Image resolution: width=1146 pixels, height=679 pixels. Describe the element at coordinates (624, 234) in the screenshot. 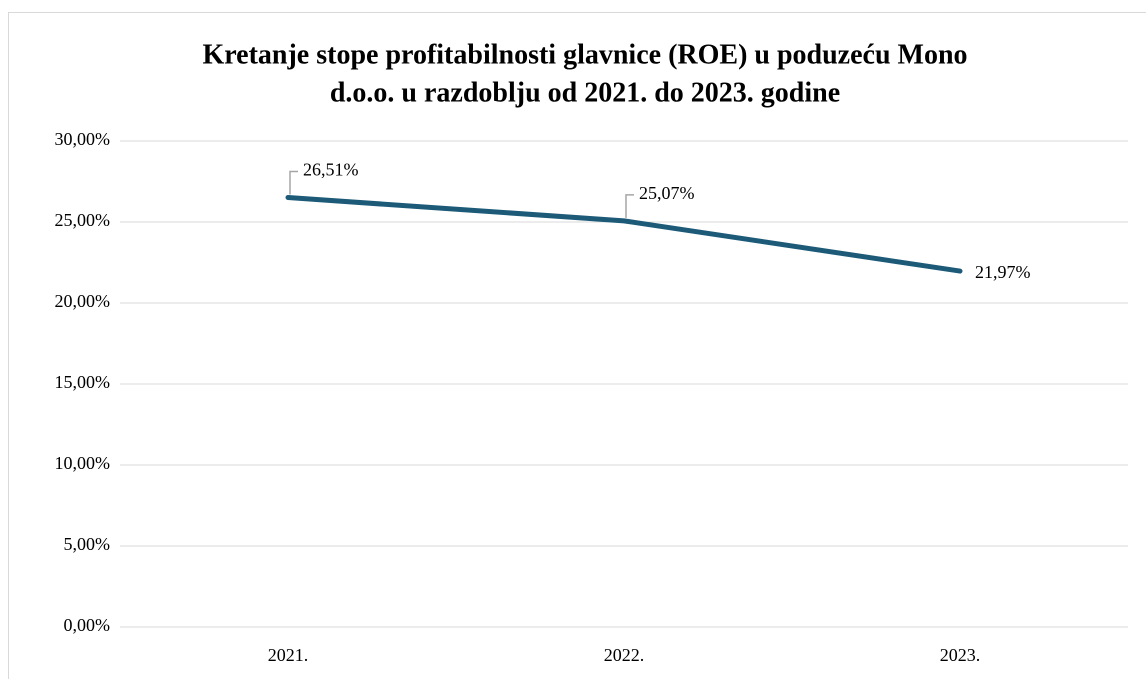

I see `line` at that location.